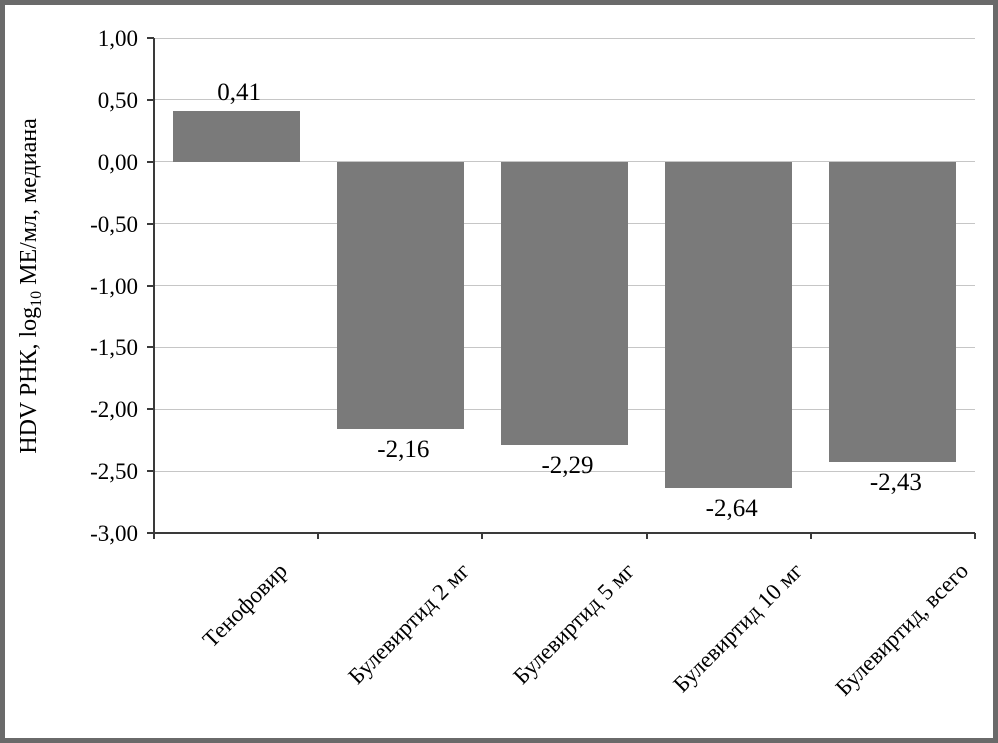  I want to click on value-label: -2,29, so click(567, 466).